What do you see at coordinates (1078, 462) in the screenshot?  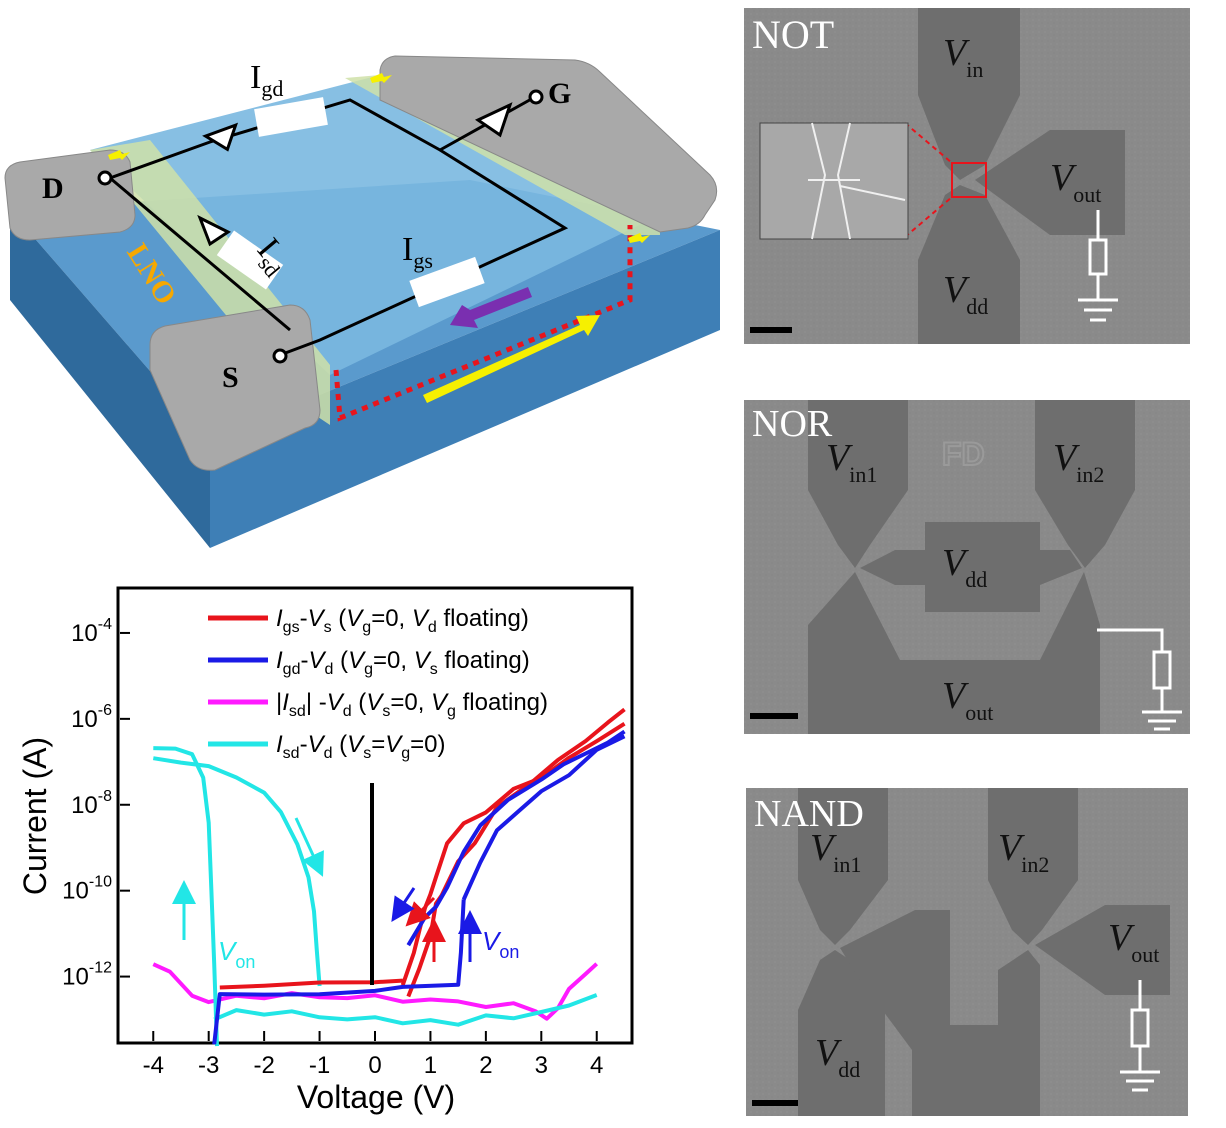 I see `nor-vin2-label: Vin2` at bounding box center [1078, 462].